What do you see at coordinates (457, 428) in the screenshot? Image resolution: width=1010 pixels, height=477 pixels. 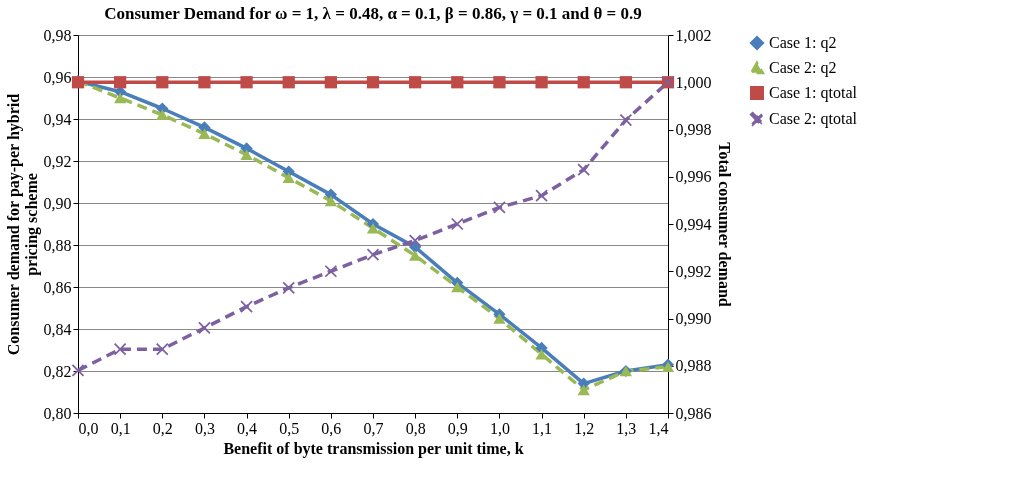 I see `x-tick-label: 0,9` at bounding box center [457, 428].